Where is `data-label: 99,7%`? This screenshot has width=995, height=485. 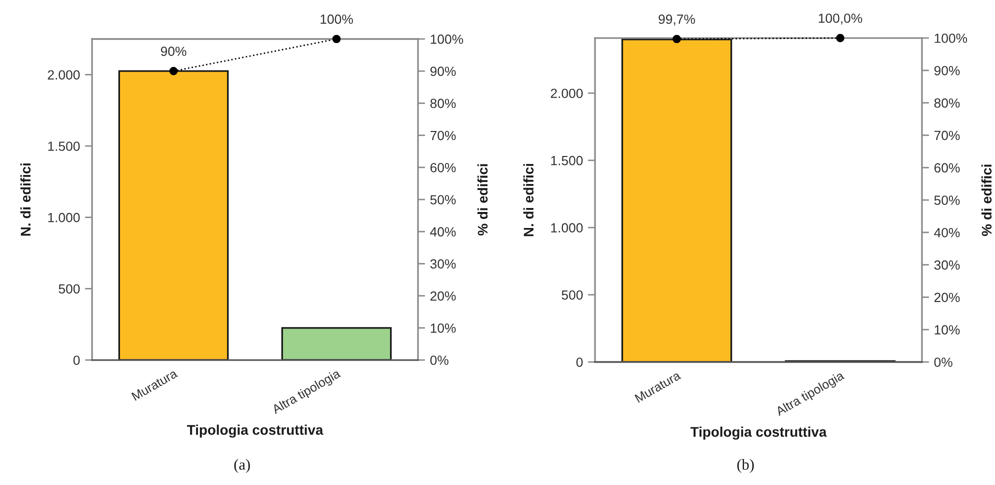 data-label: 99,7% is located at coordinates (676, 20).